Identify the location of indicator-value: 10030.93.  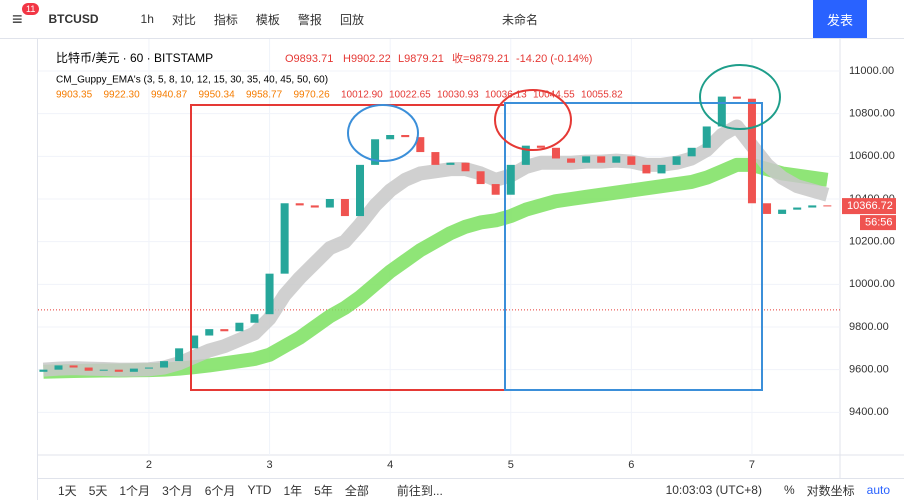
(458, 95).